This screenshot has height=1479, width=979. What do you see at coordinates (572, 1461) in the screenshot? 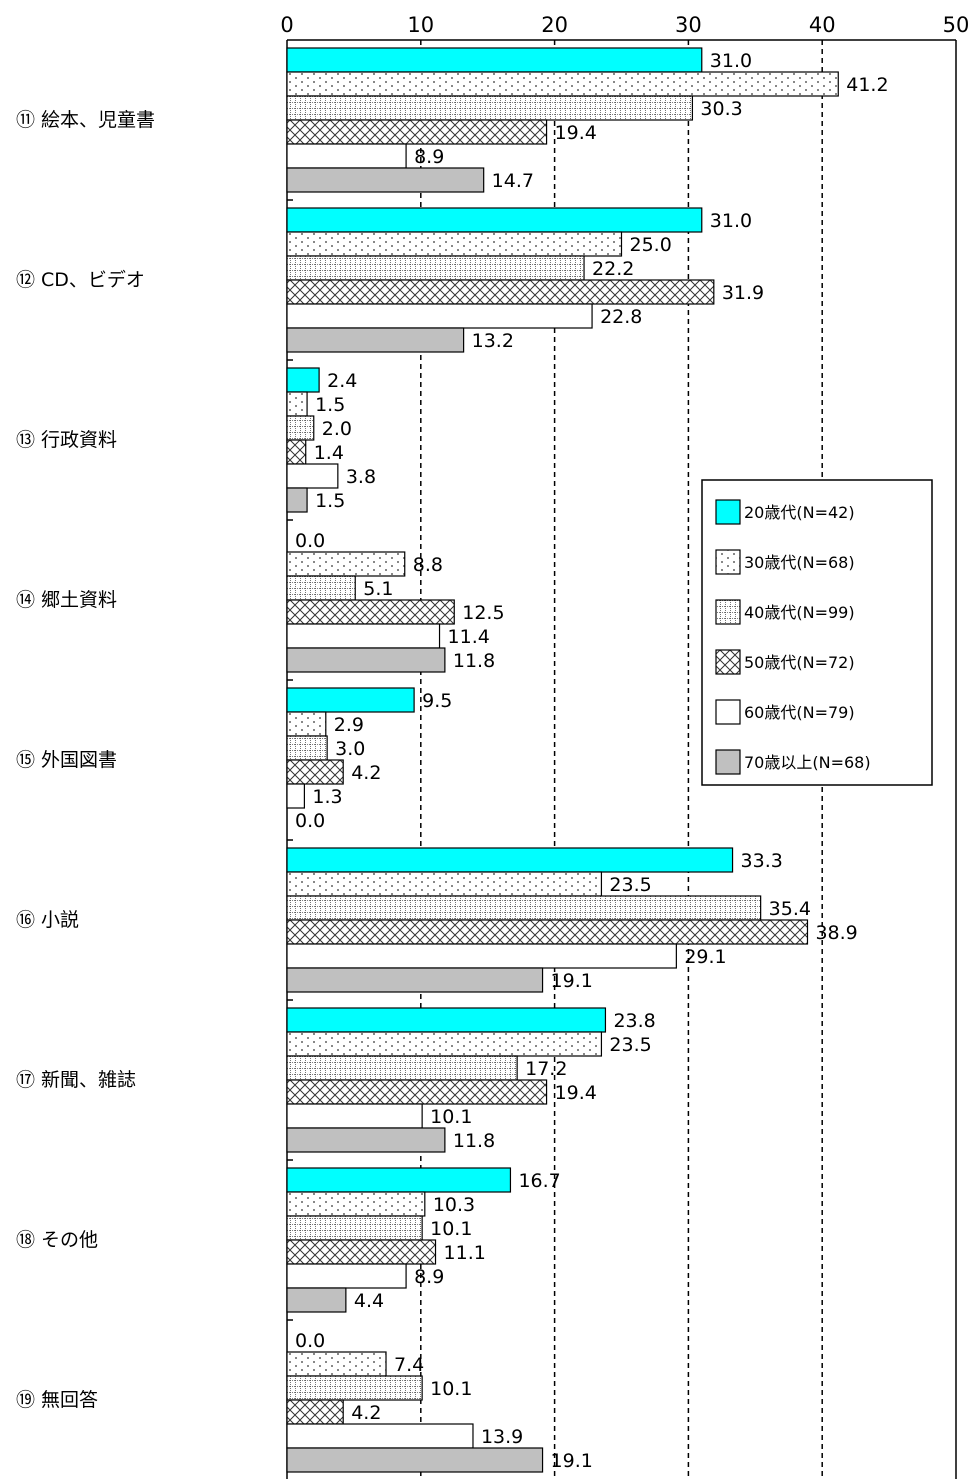
I see `data-label-9-6: 19.1` at bounding box center [572, 1461].